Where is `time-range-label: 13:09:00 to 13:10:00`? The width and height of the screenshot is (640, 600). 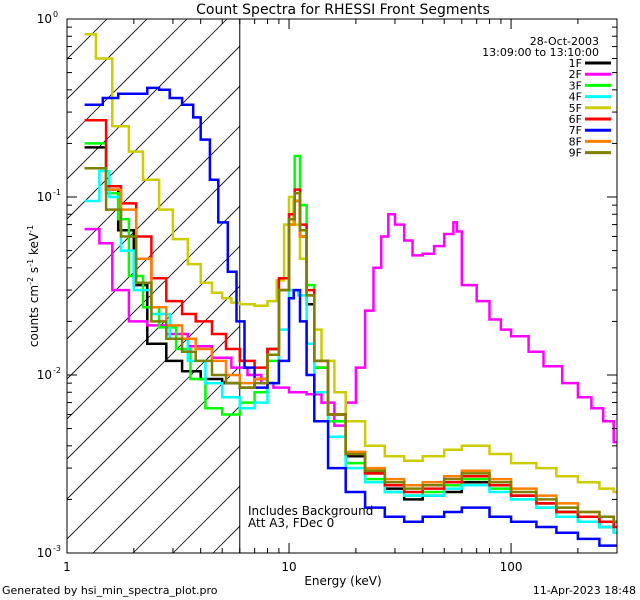
time-range-label: 13:09:00 to 13:10:00 is located at coordinates (540, 52).